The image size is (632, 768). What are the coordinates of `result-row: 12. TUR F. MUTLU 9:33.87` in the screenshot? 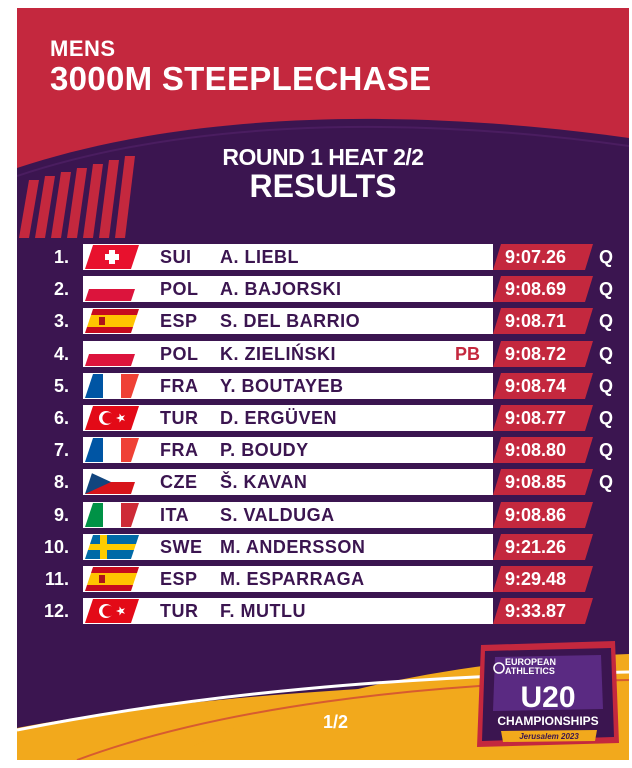 It's located at (323, 611).